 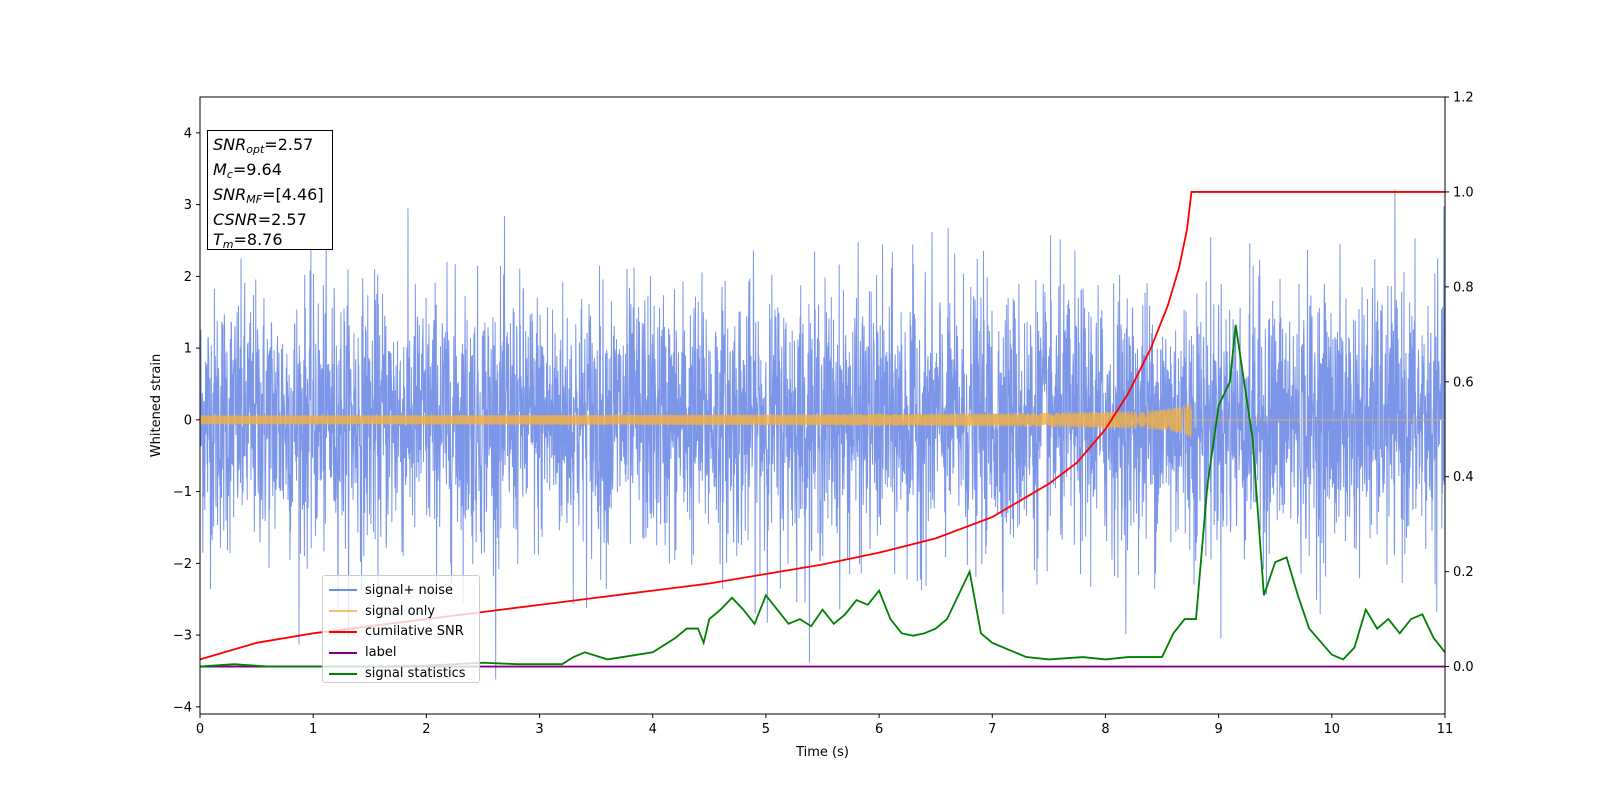 What do you see at coordinates (1463, 192) in the screenshot?
I see `y2-tick-label: 1.0` at bounding box center [1463, 192].